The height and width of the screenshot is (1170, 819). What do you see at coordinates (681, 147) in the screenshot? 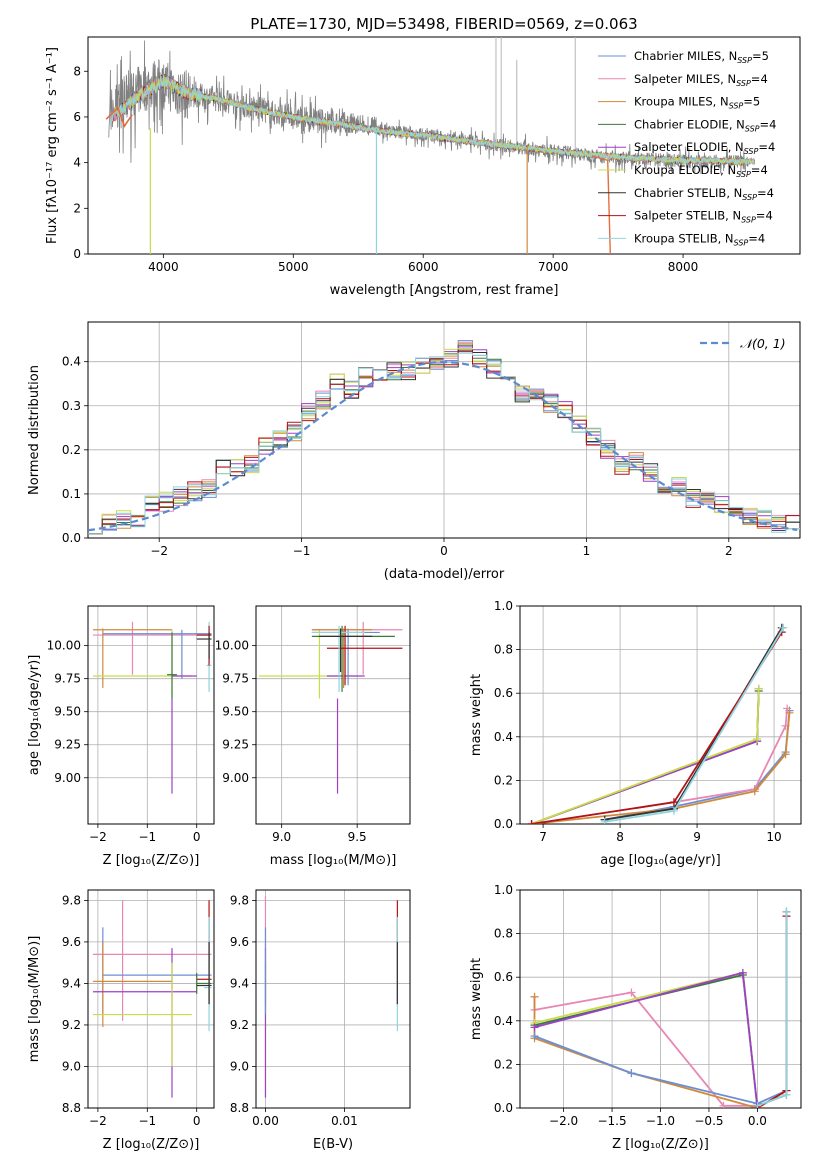
I see `legend-series-name: Salpeter ELODIE` at bounding box center [681, 147].